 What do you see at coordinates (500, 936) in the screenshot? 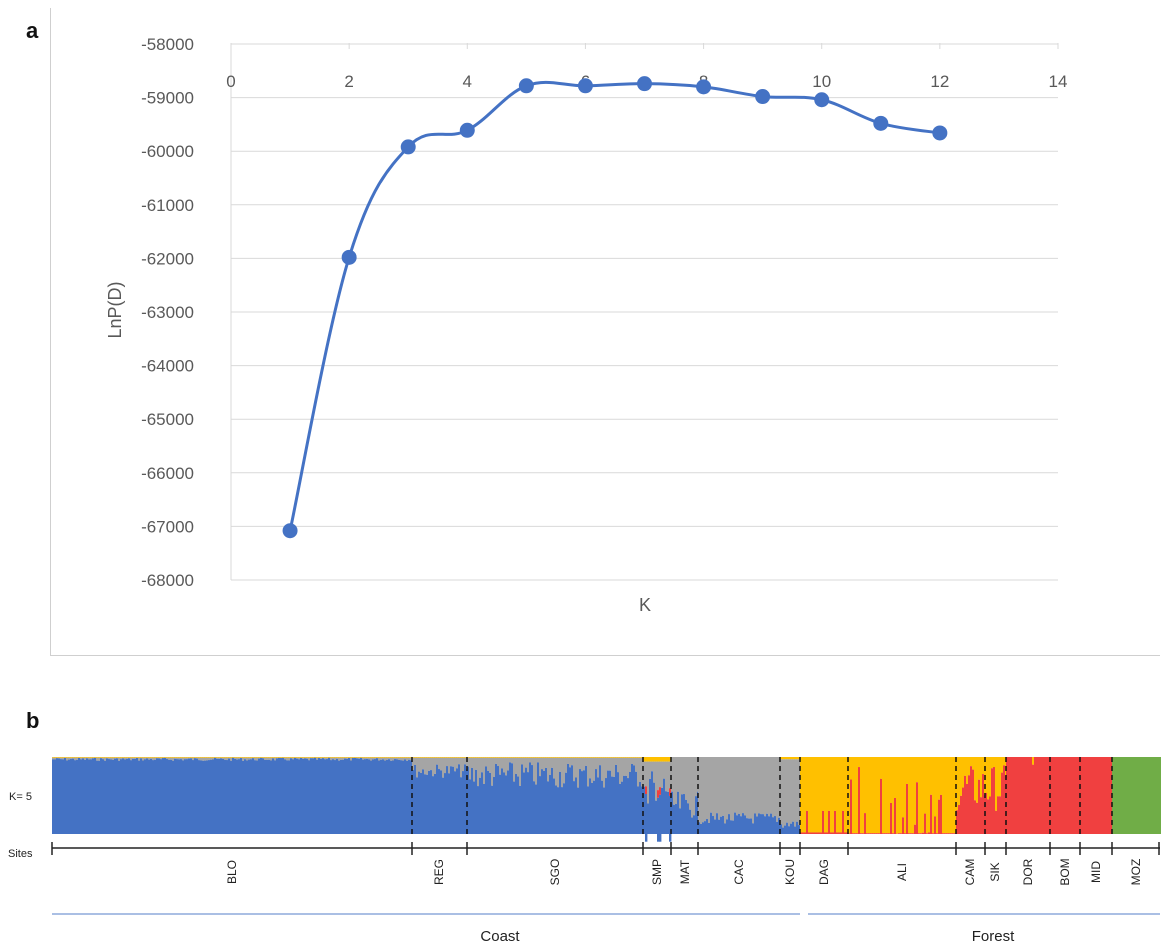
I see `region-label-coast: Coast` at bounding box center [500, 936].